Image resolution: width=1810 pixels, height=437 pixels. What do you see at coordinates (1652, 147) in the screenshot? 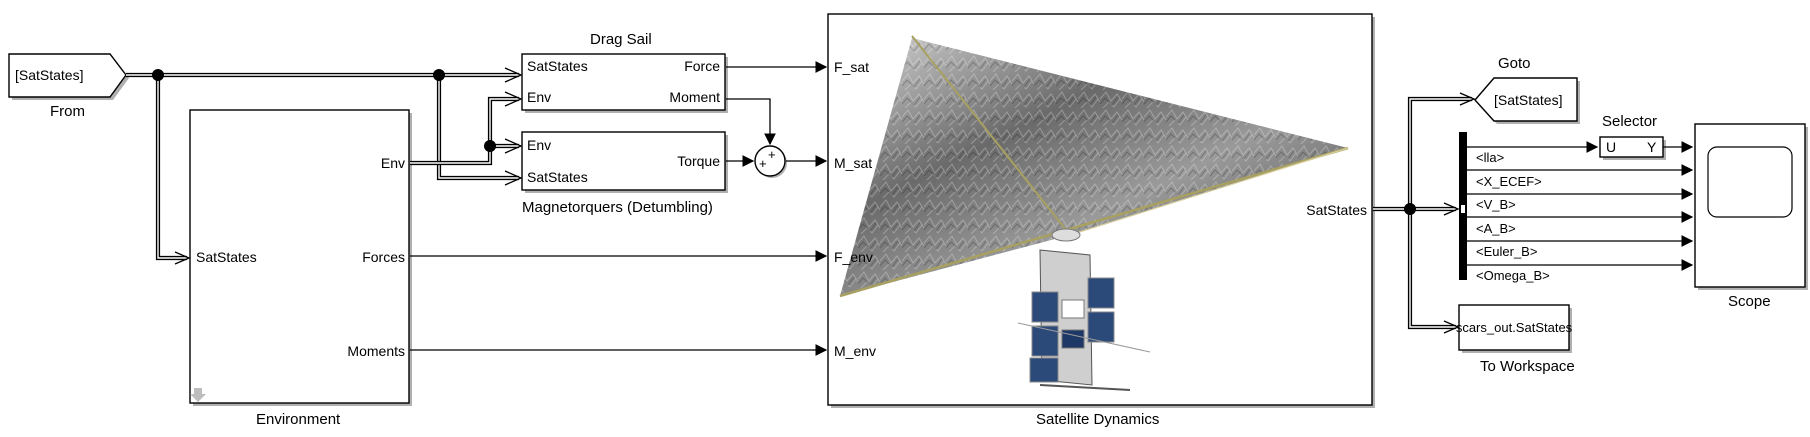
I see `selector-out-y: Y` at bounding box center [1652, 147].